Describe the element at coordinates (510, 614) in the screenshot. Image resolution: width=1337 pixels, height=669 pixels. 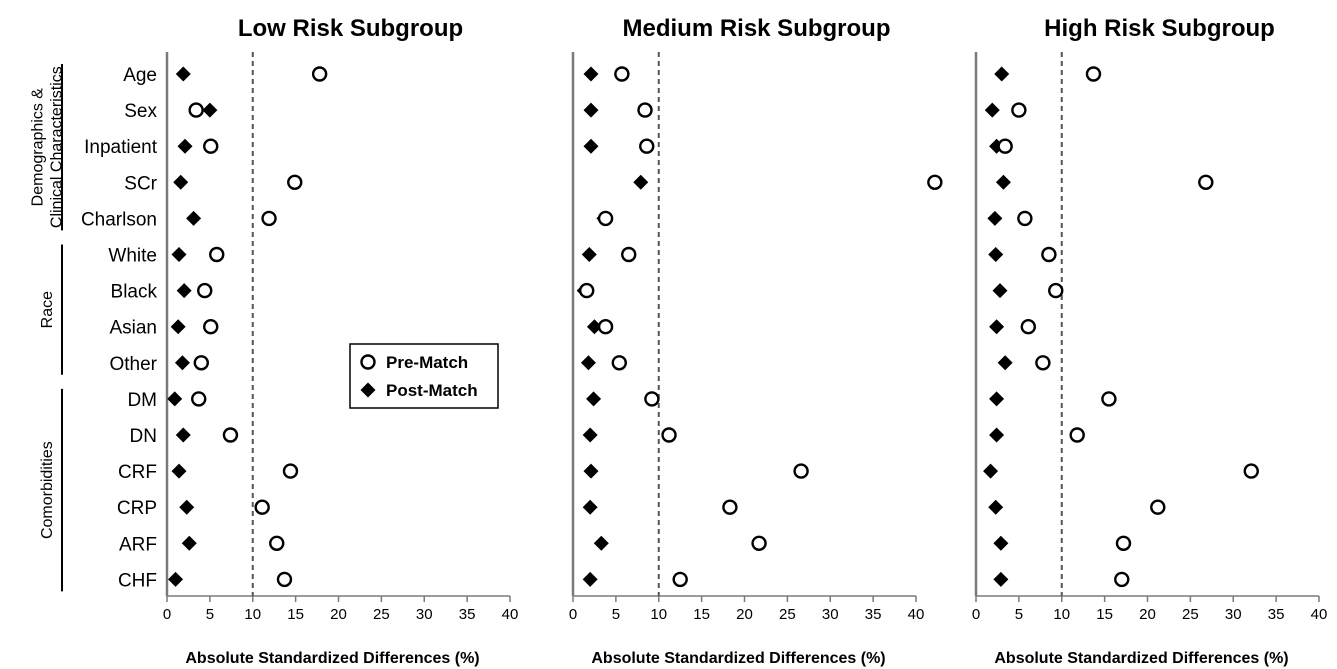
I see `x-tick-label: 40` at that location.